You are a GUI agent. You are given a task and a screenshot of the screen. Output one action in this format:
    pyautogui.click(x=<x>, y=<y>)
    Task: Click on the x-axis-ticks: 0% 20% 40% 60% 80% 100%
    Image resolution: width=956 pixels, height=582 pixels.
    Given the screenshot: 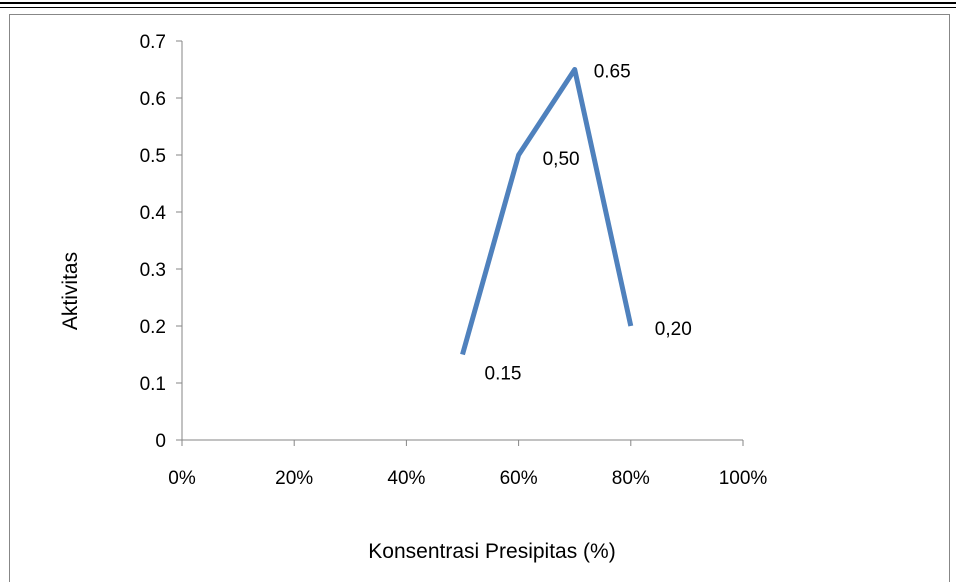 What is the action you would take?
    pyautogui.click(x=467, y=464)
    